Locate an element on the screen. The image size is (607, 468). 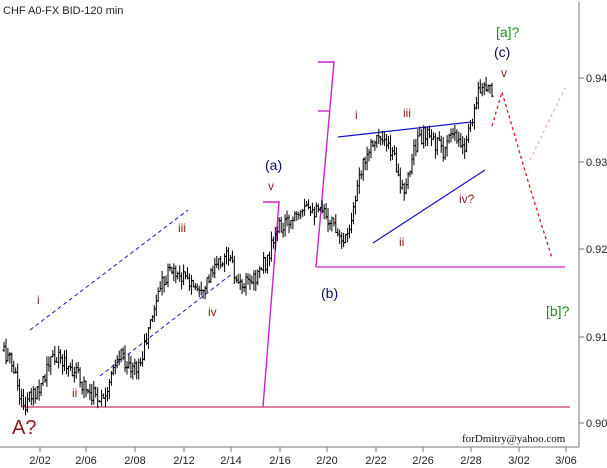
x-tick-label: 2/14 is located at coordinates (230, 461).